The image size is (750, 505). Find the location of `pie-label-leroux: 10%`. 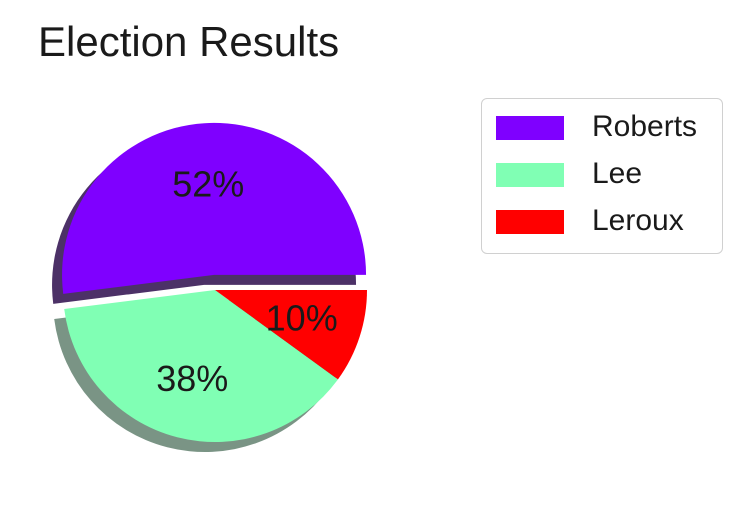

pie-label-leroux: 10% is located at coordinates (302, 318).